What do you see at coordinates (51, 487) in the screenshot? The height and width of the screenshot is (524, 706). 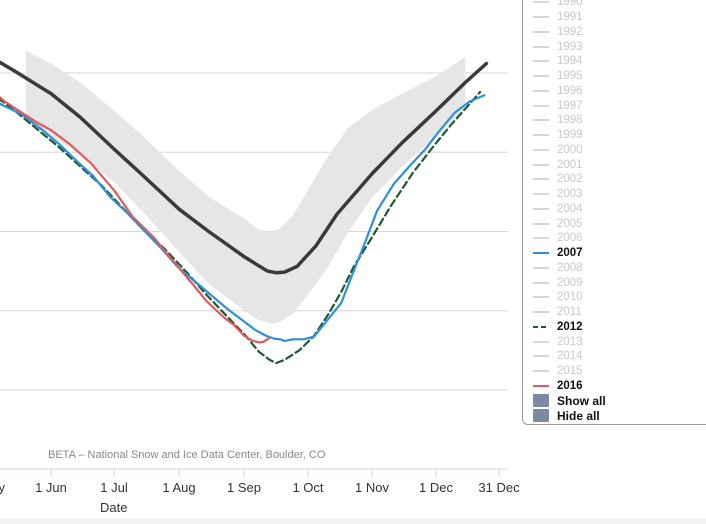 I see `x-tick-label: 1 Jun` at bounding box center [51, 487].